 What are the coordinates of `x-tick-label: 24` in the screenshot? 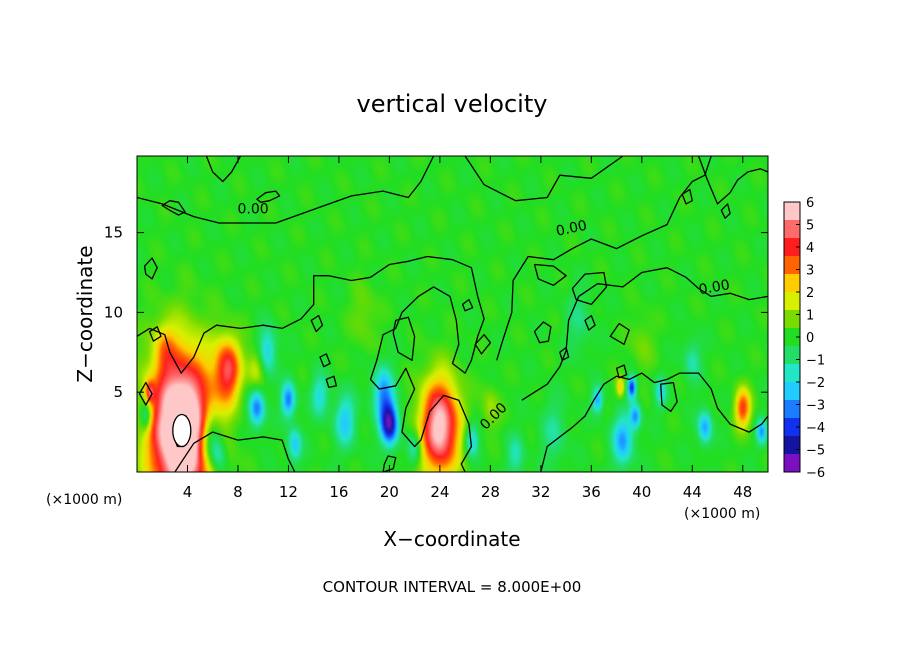 It's located at (439, 492).